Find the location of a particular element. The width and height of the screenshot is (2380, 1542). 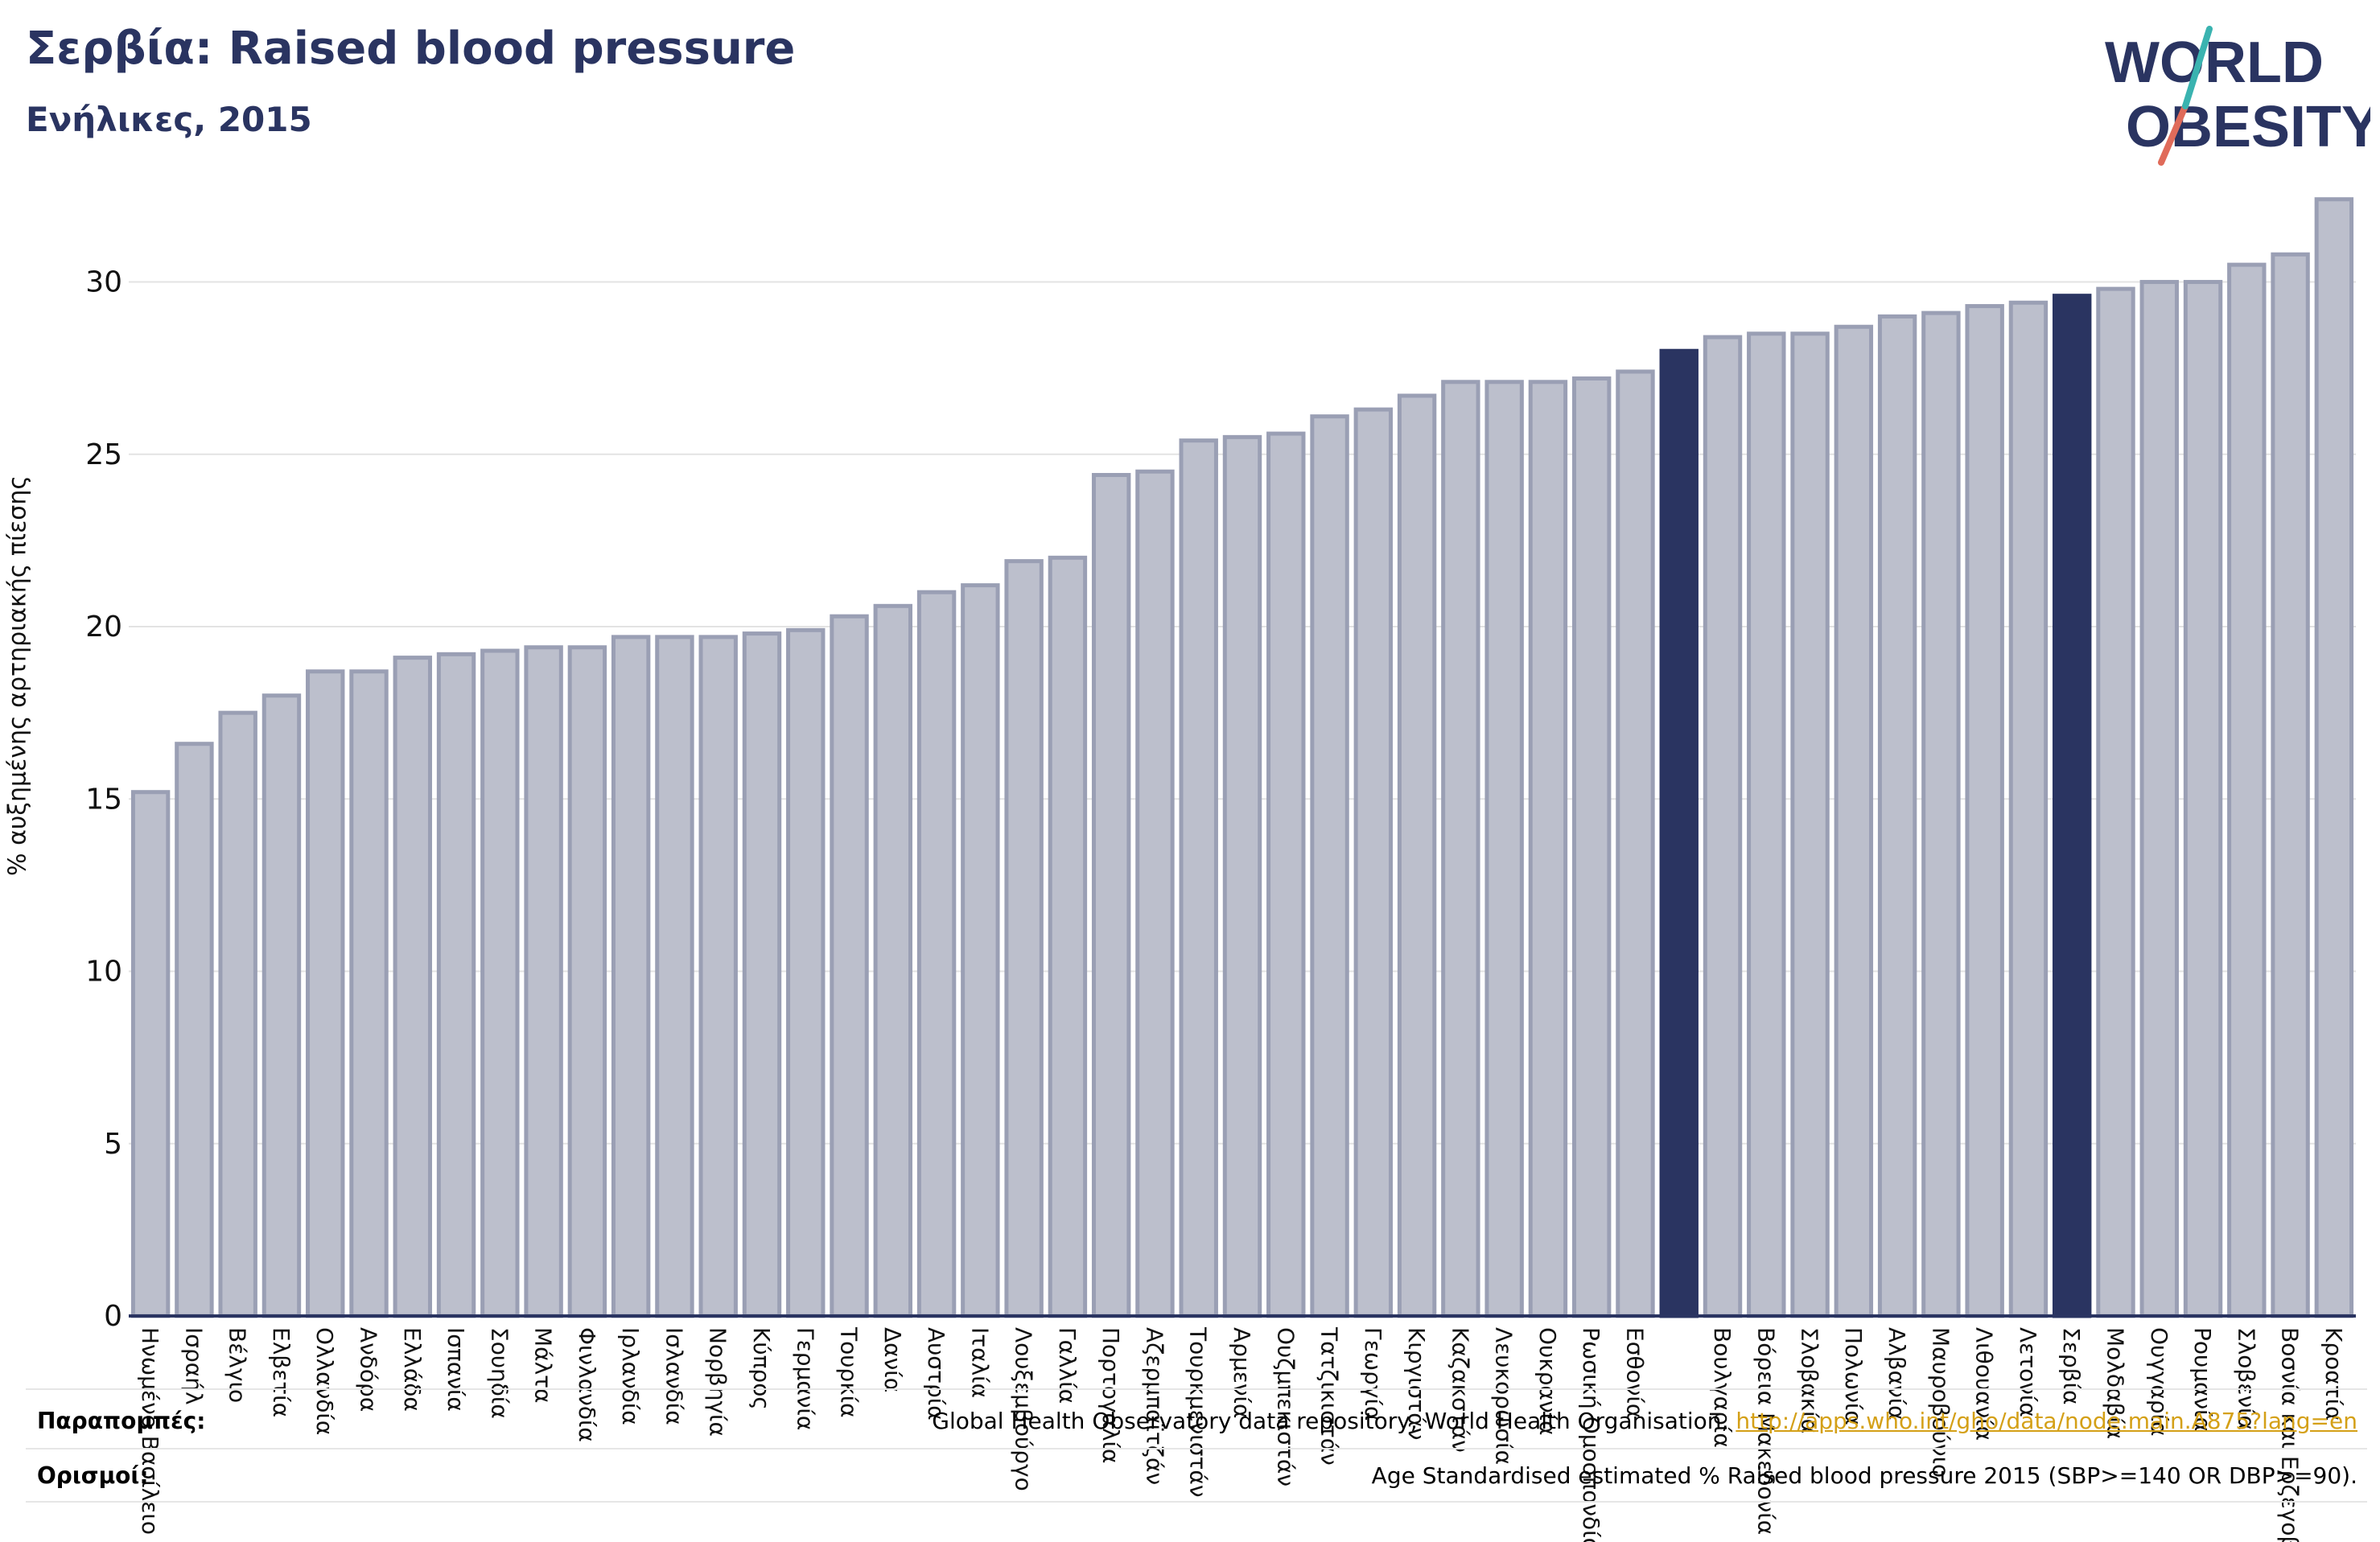

bar-Ιταλία is located at coordinates (981, 950).